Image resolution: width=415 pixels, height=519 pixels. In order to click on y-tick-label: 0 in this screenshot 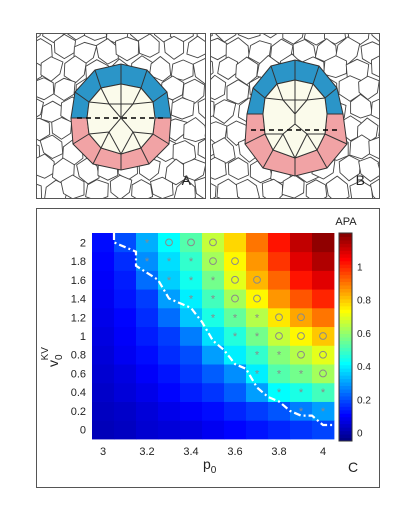, I will do `click(83, 431)`.